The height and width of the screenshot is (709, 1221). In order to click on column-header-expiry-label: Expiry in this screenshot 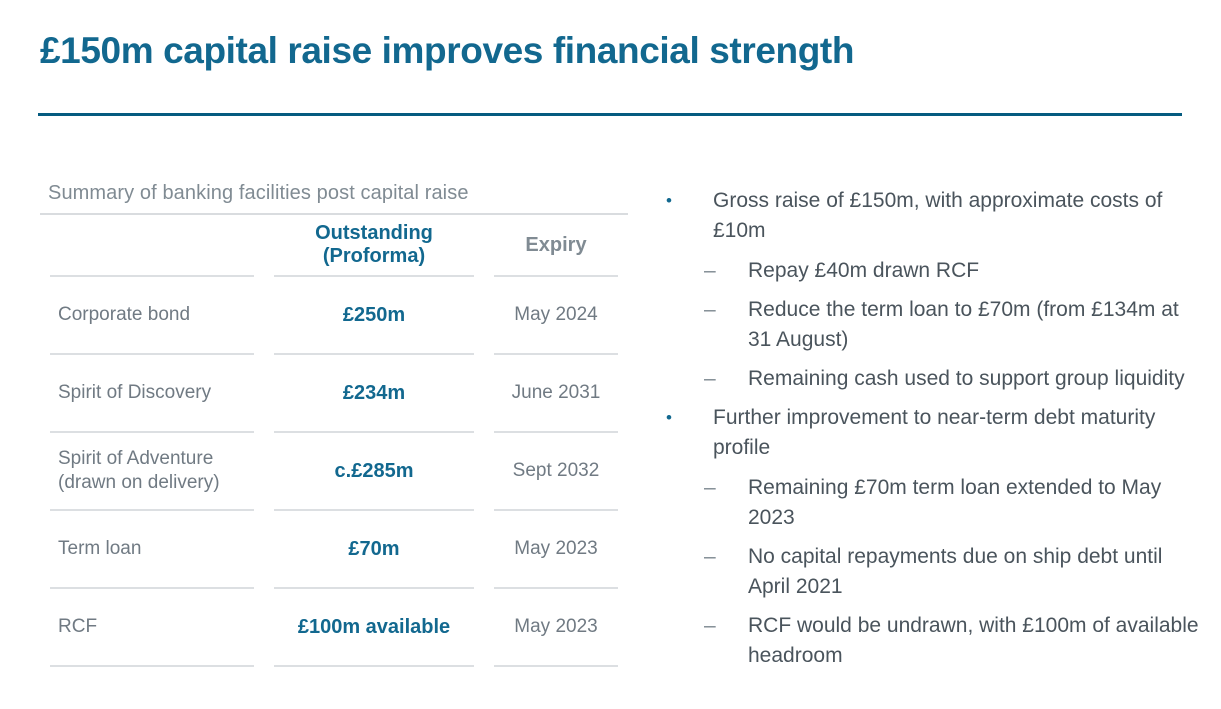, I will do `click(556, 244)`.